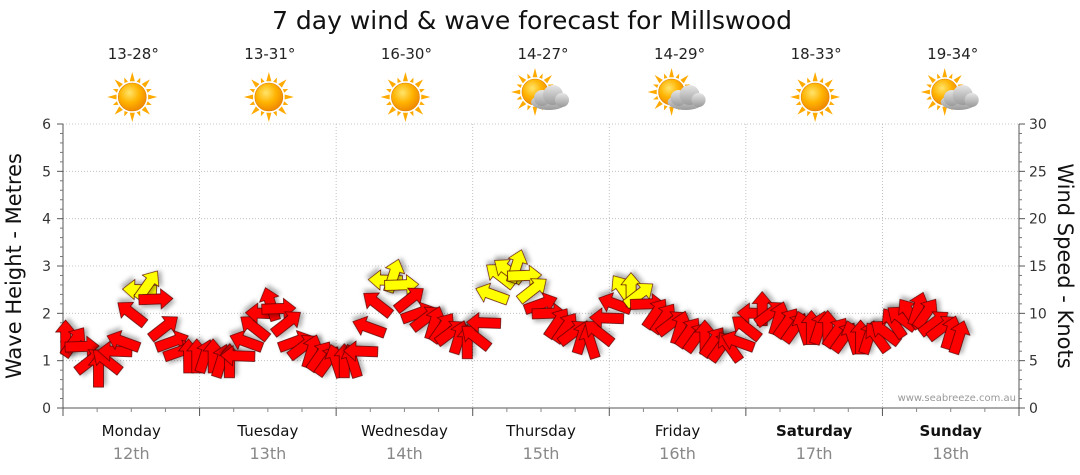  I want to click on day-date-label: 16th, so click(677, 453).